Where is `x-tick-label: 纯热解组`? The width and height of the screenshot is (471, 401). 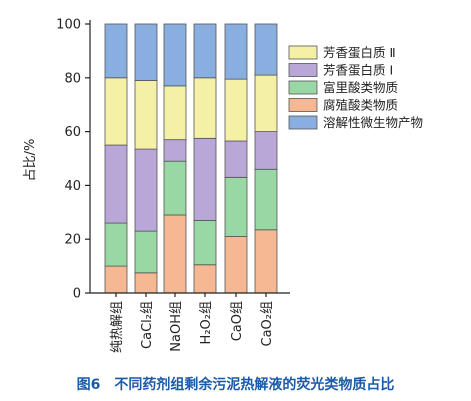
x-tick-label: 纯热解组 is located at coordinates (117, 327).